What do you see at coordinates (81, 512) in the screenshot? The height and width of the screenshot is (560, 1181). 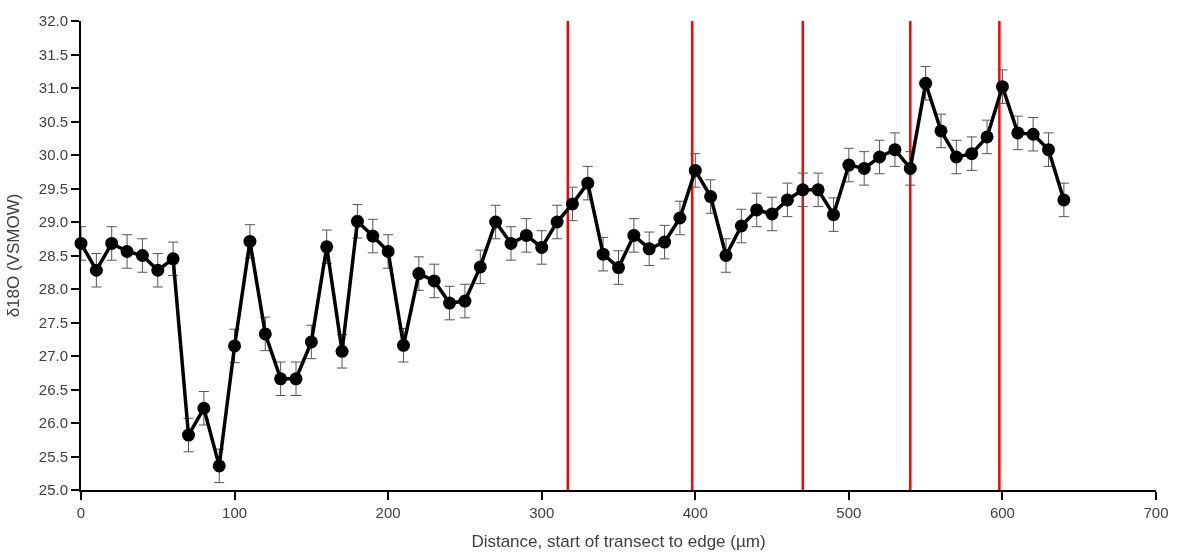 I see `x-tick-label: 0` at bounding box center [81, 512].